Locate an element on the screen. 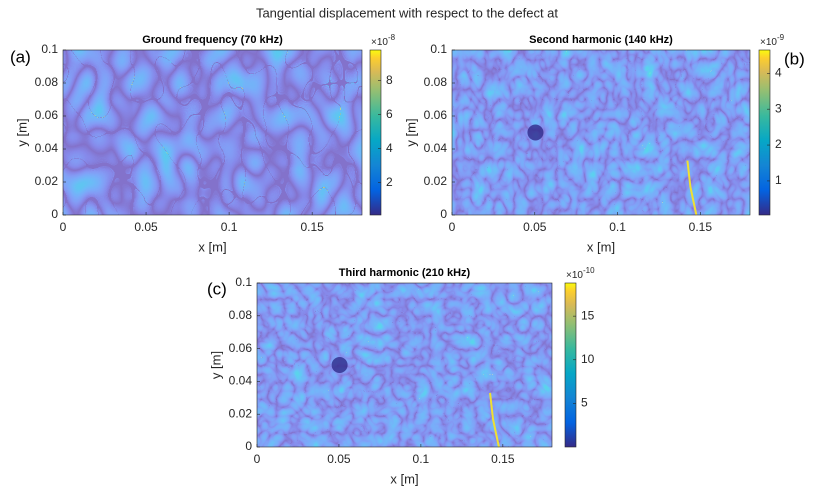  colorbar-exponent: ×10⁻¹⁰ is located at coordinates (580, 273).